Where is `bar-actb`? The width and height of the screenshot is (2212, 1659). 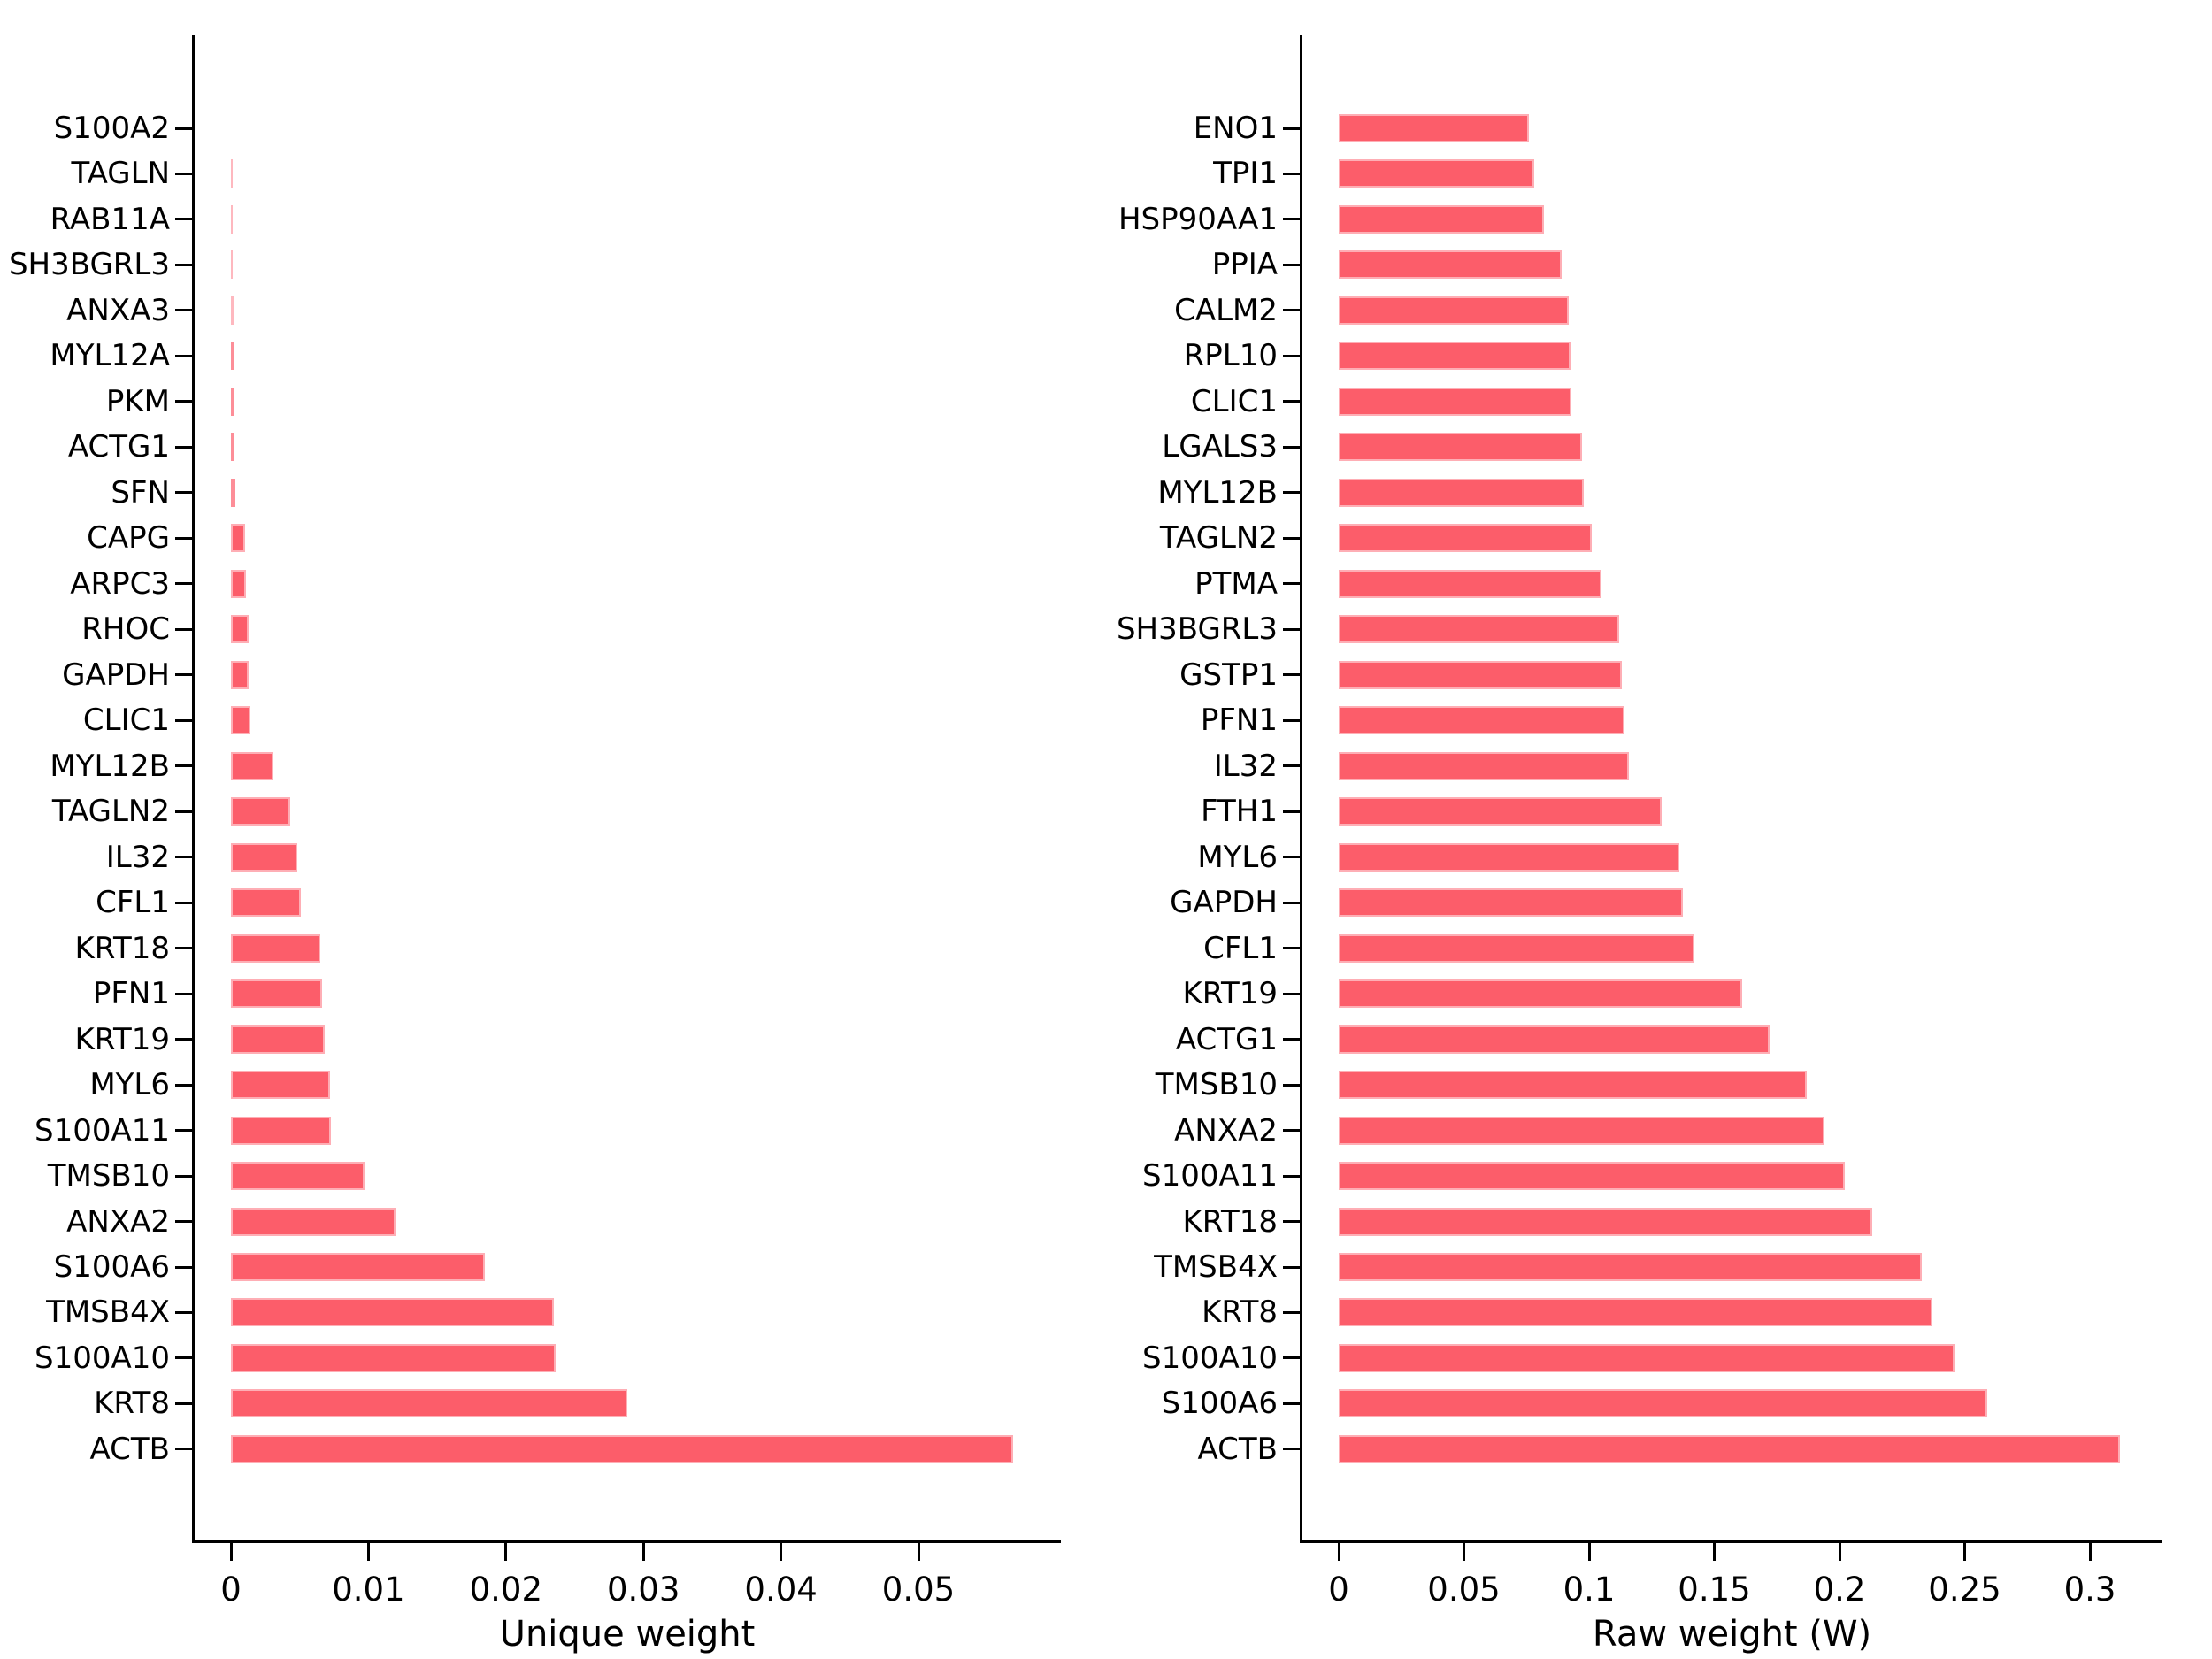
bar-actb is located at coordinates (1730, 1448).